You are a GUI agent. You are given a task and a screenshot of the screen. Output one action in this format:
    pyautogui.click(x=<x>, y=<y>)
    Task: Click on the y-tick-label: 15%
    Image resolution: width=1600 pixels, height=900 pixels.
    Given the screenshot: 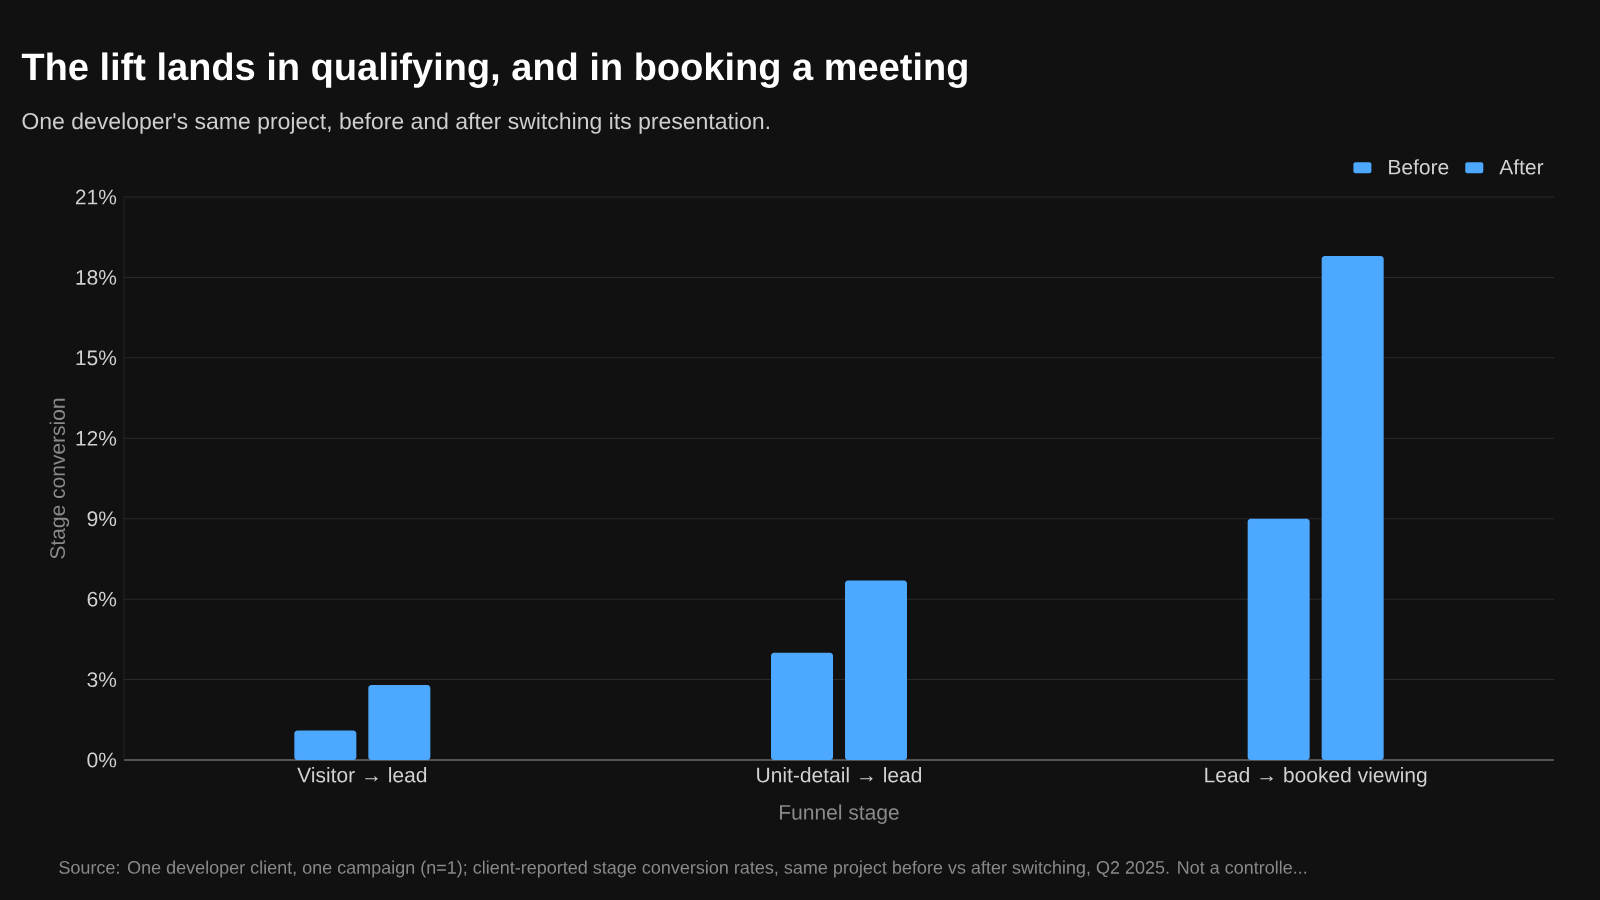 What is the action you would take?
    pyautogui.click(x=96, y=358)
    